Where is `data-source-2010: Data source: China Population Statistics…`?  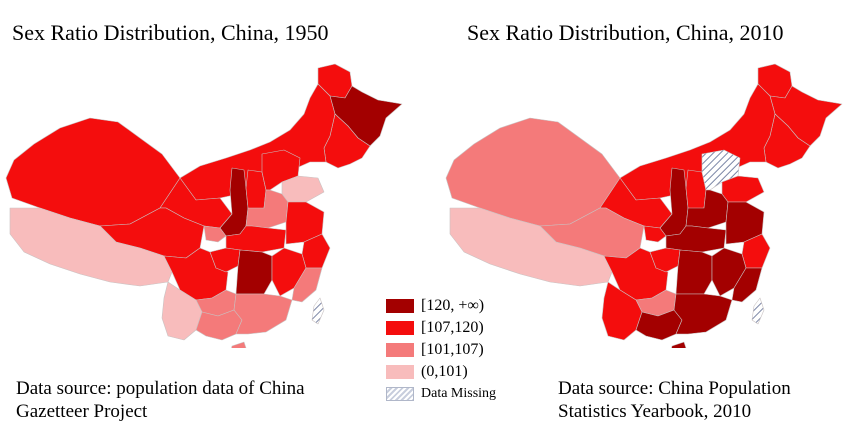
data-source-2010: Data source: China Population Statistics… is located at coordinates (700, 400).